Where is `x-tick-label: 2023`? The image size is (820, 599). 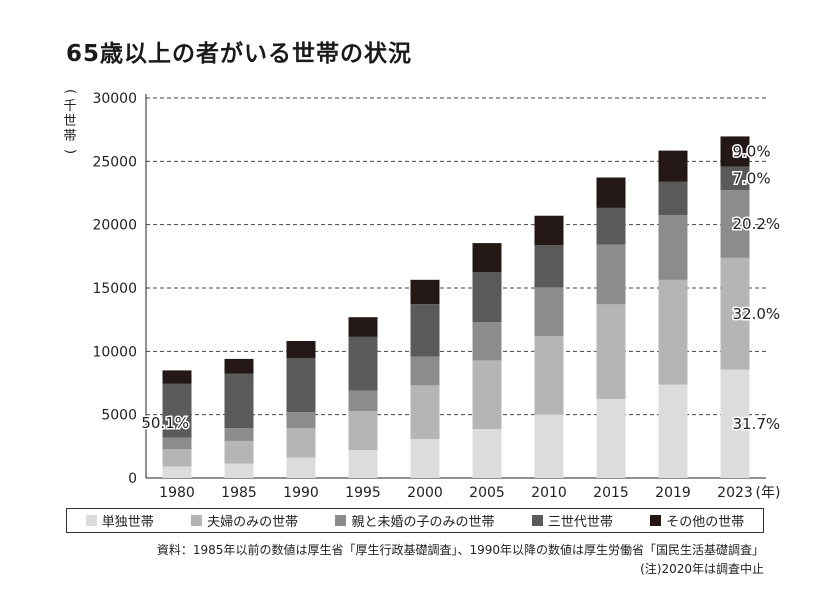 x-tick-label: 2023 is located at coordinates (735, 493).